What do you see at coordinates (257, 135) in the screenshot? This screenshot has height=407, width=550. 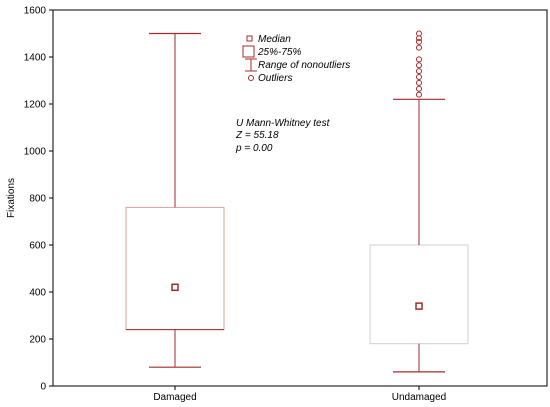 I see `annotation-line-2: Z = 55.18` at bounding box center [257, 135].